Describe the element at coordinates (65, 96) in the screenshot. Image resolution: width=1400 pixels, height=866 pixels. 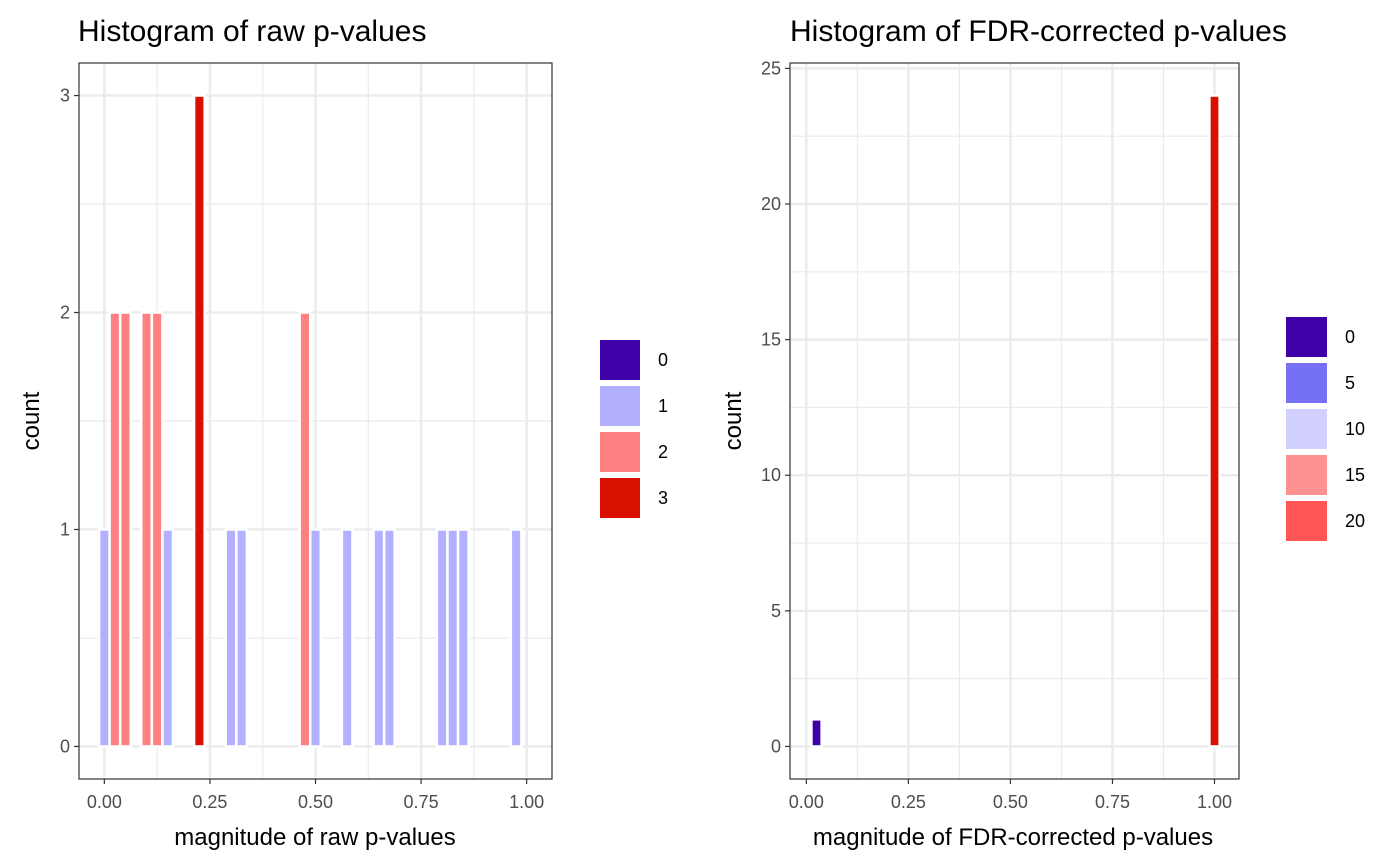
I see `y-tick-label: 3` at that location.